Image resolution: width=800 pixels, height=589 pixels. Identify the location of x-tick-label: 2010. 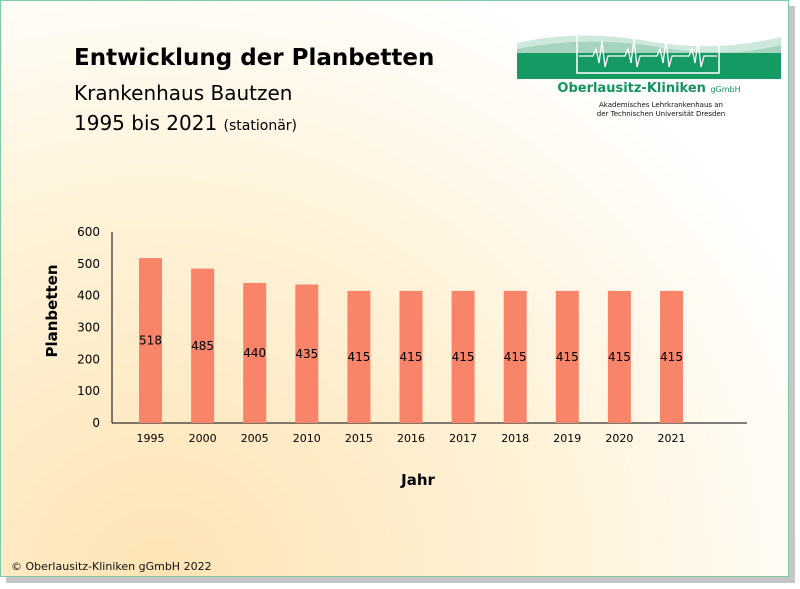
(307, 438).